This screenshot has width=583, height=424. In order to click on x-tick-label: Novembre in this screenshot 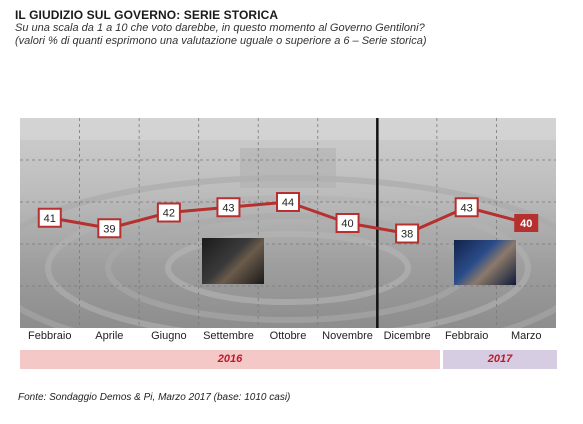, I will do `click(347, 336)`.